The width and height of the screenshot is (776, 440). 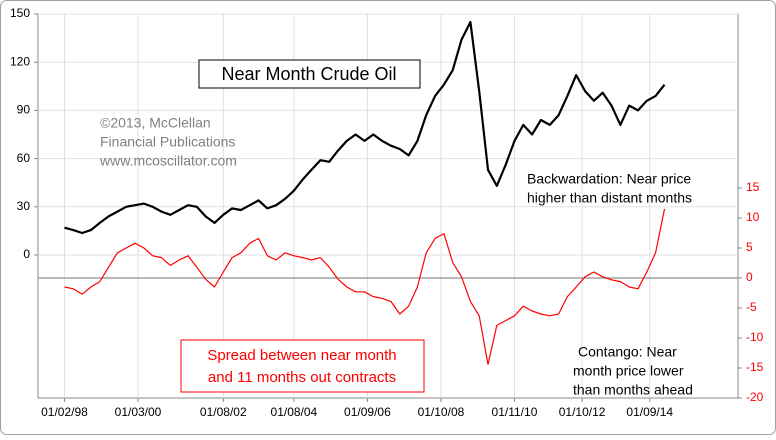 I want to click on y2-tick-label: 10, so click(x=753, y=217).